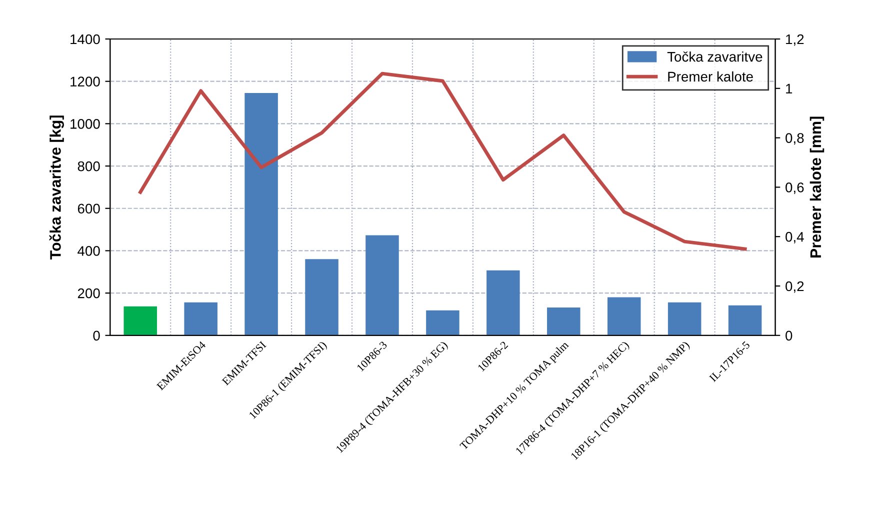 This screenshot has height=520, width=881. Describe the element at coordinates (795, 287) in the screenshot. I see `y2-tick-label: 0,2` at that location.